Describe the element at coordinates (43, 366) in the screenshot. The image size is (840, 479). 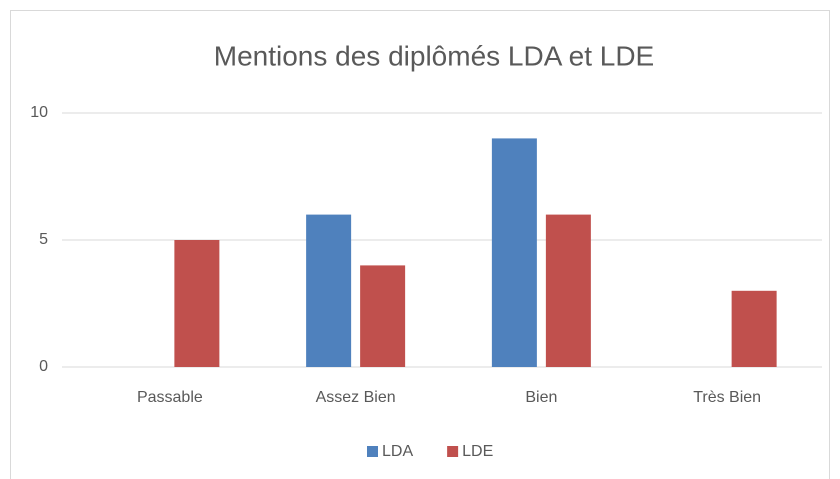
I see `y-tick-label: 0` at that location.